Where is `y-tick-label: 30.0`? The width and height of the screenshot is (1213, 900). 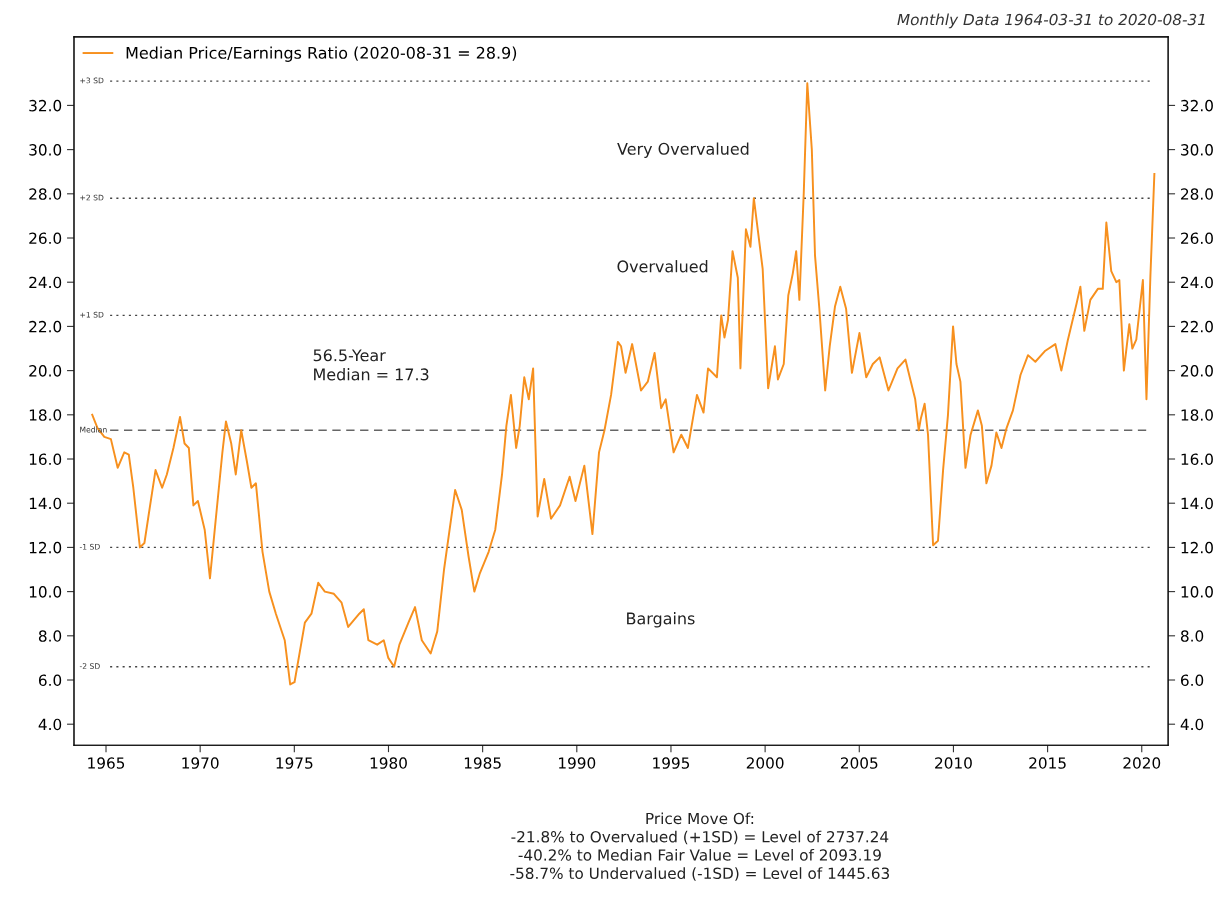 y-tick-label: 30.0 is located at coordinates (45, 150).